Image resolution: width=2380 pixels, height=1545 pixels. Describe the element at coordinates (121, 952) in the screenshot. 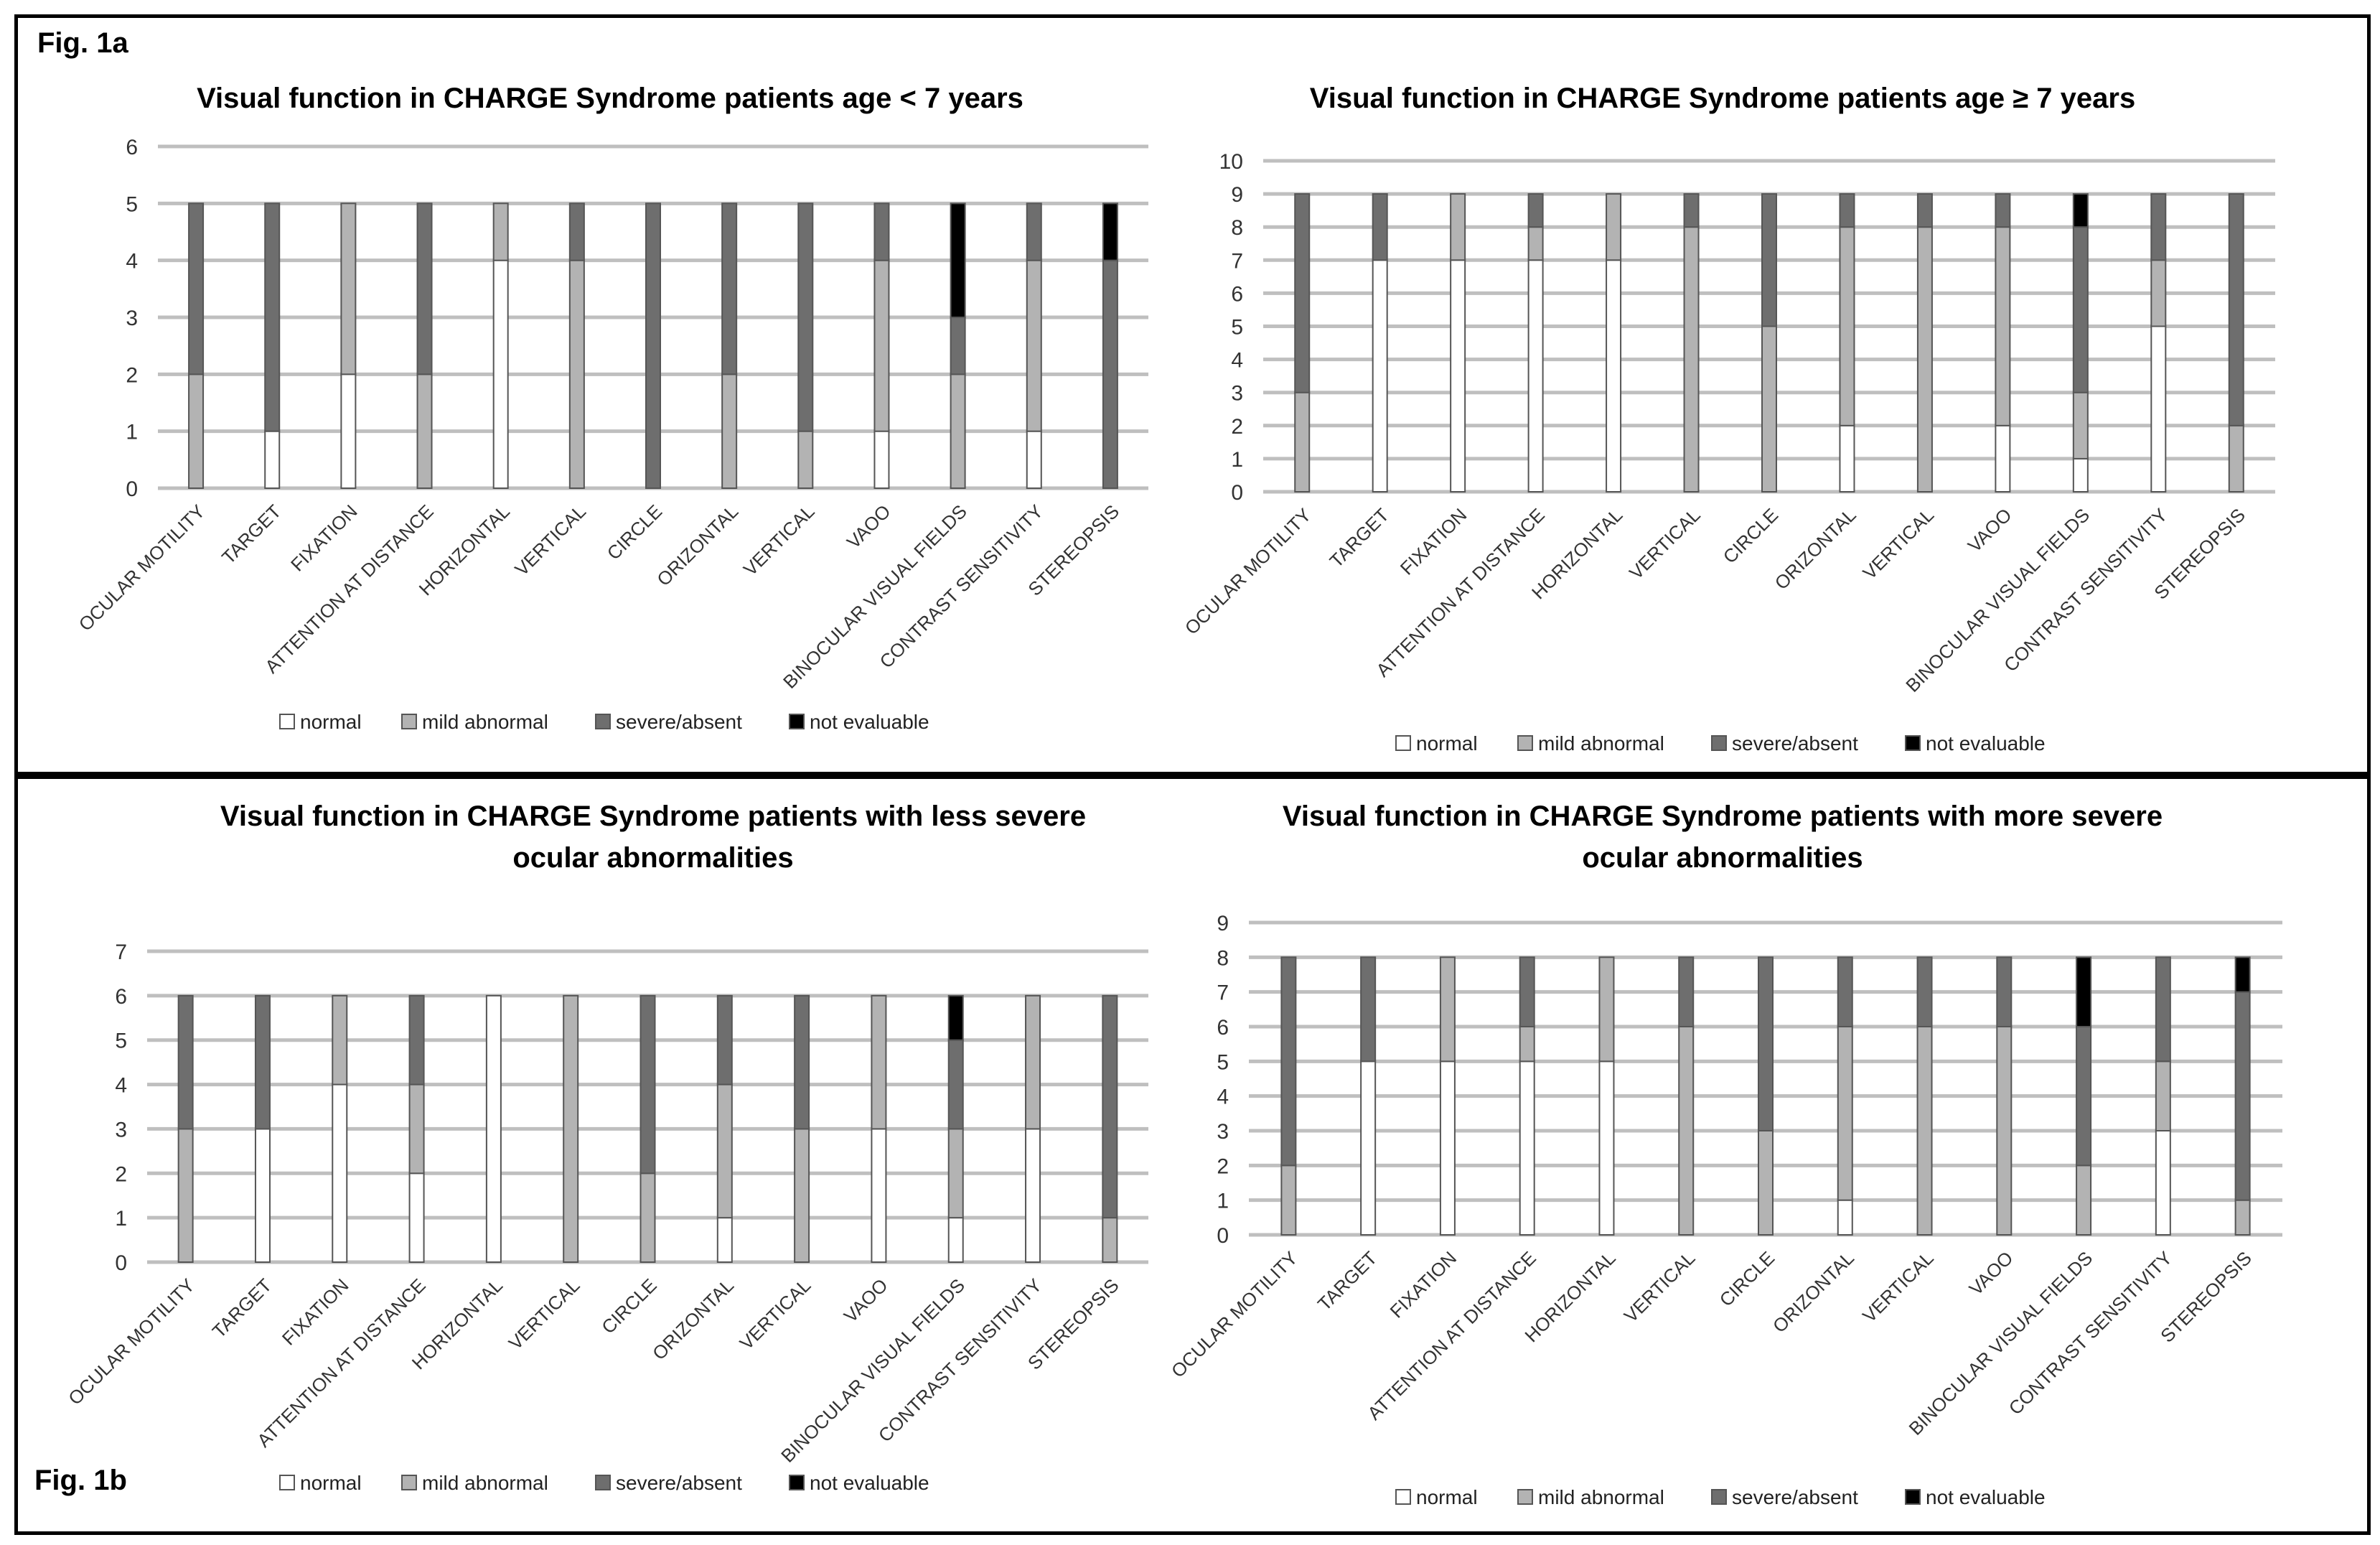

I see `y-tick-label: 7` at that location.